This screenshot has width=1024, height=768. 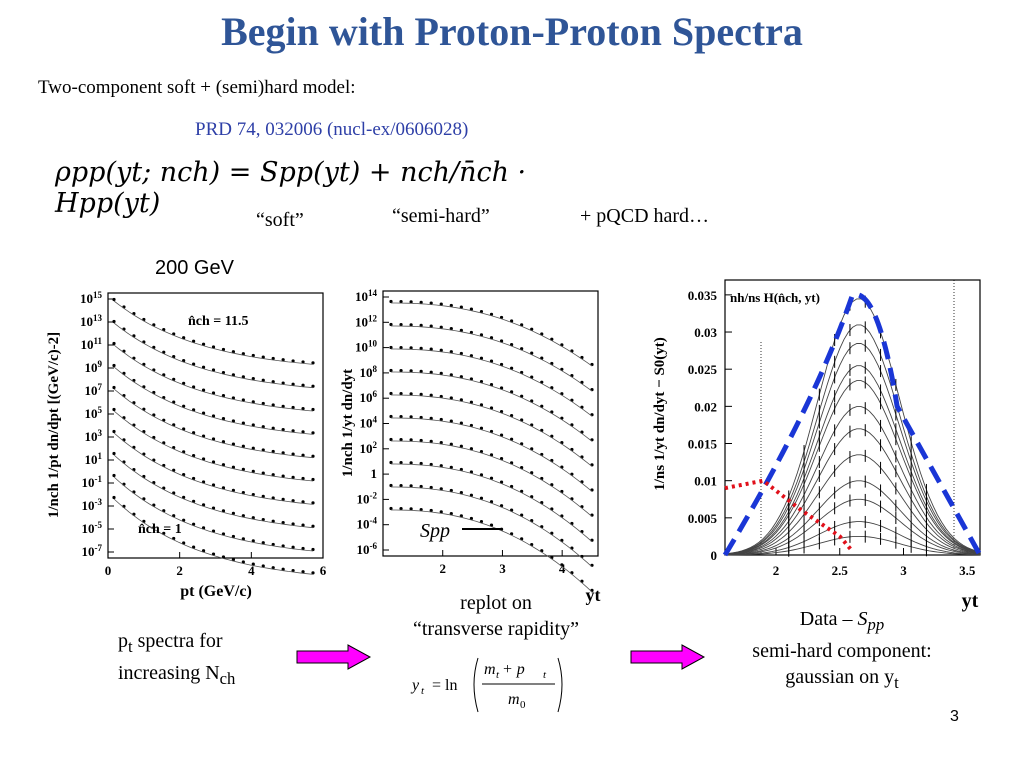 What do you see at coordinates (840, 677) in the screenshot?
I see `data-caption-line3: gaussian on y` at bounding box center [840, 677].